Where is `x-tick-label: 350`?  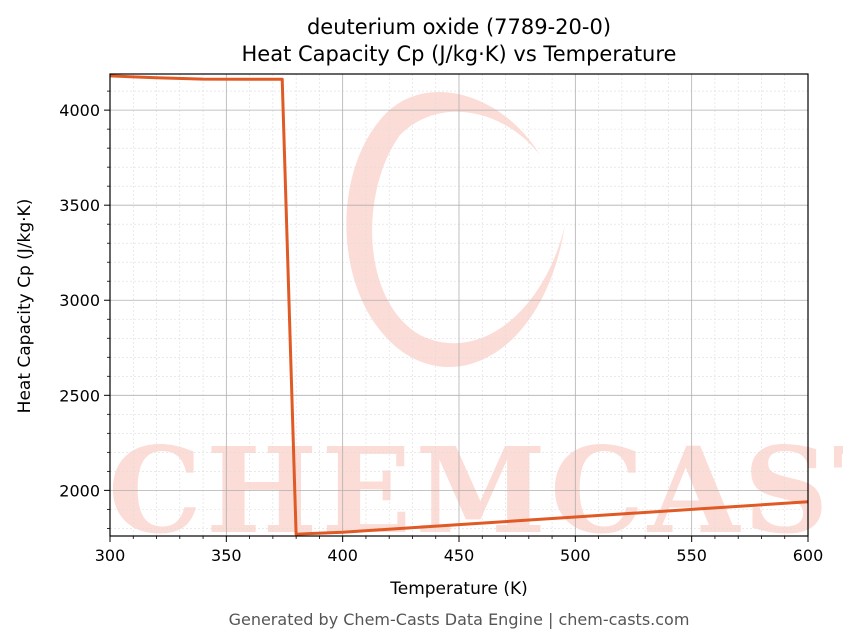 x-tick-label: 350 is located at coordinates (226, 555).